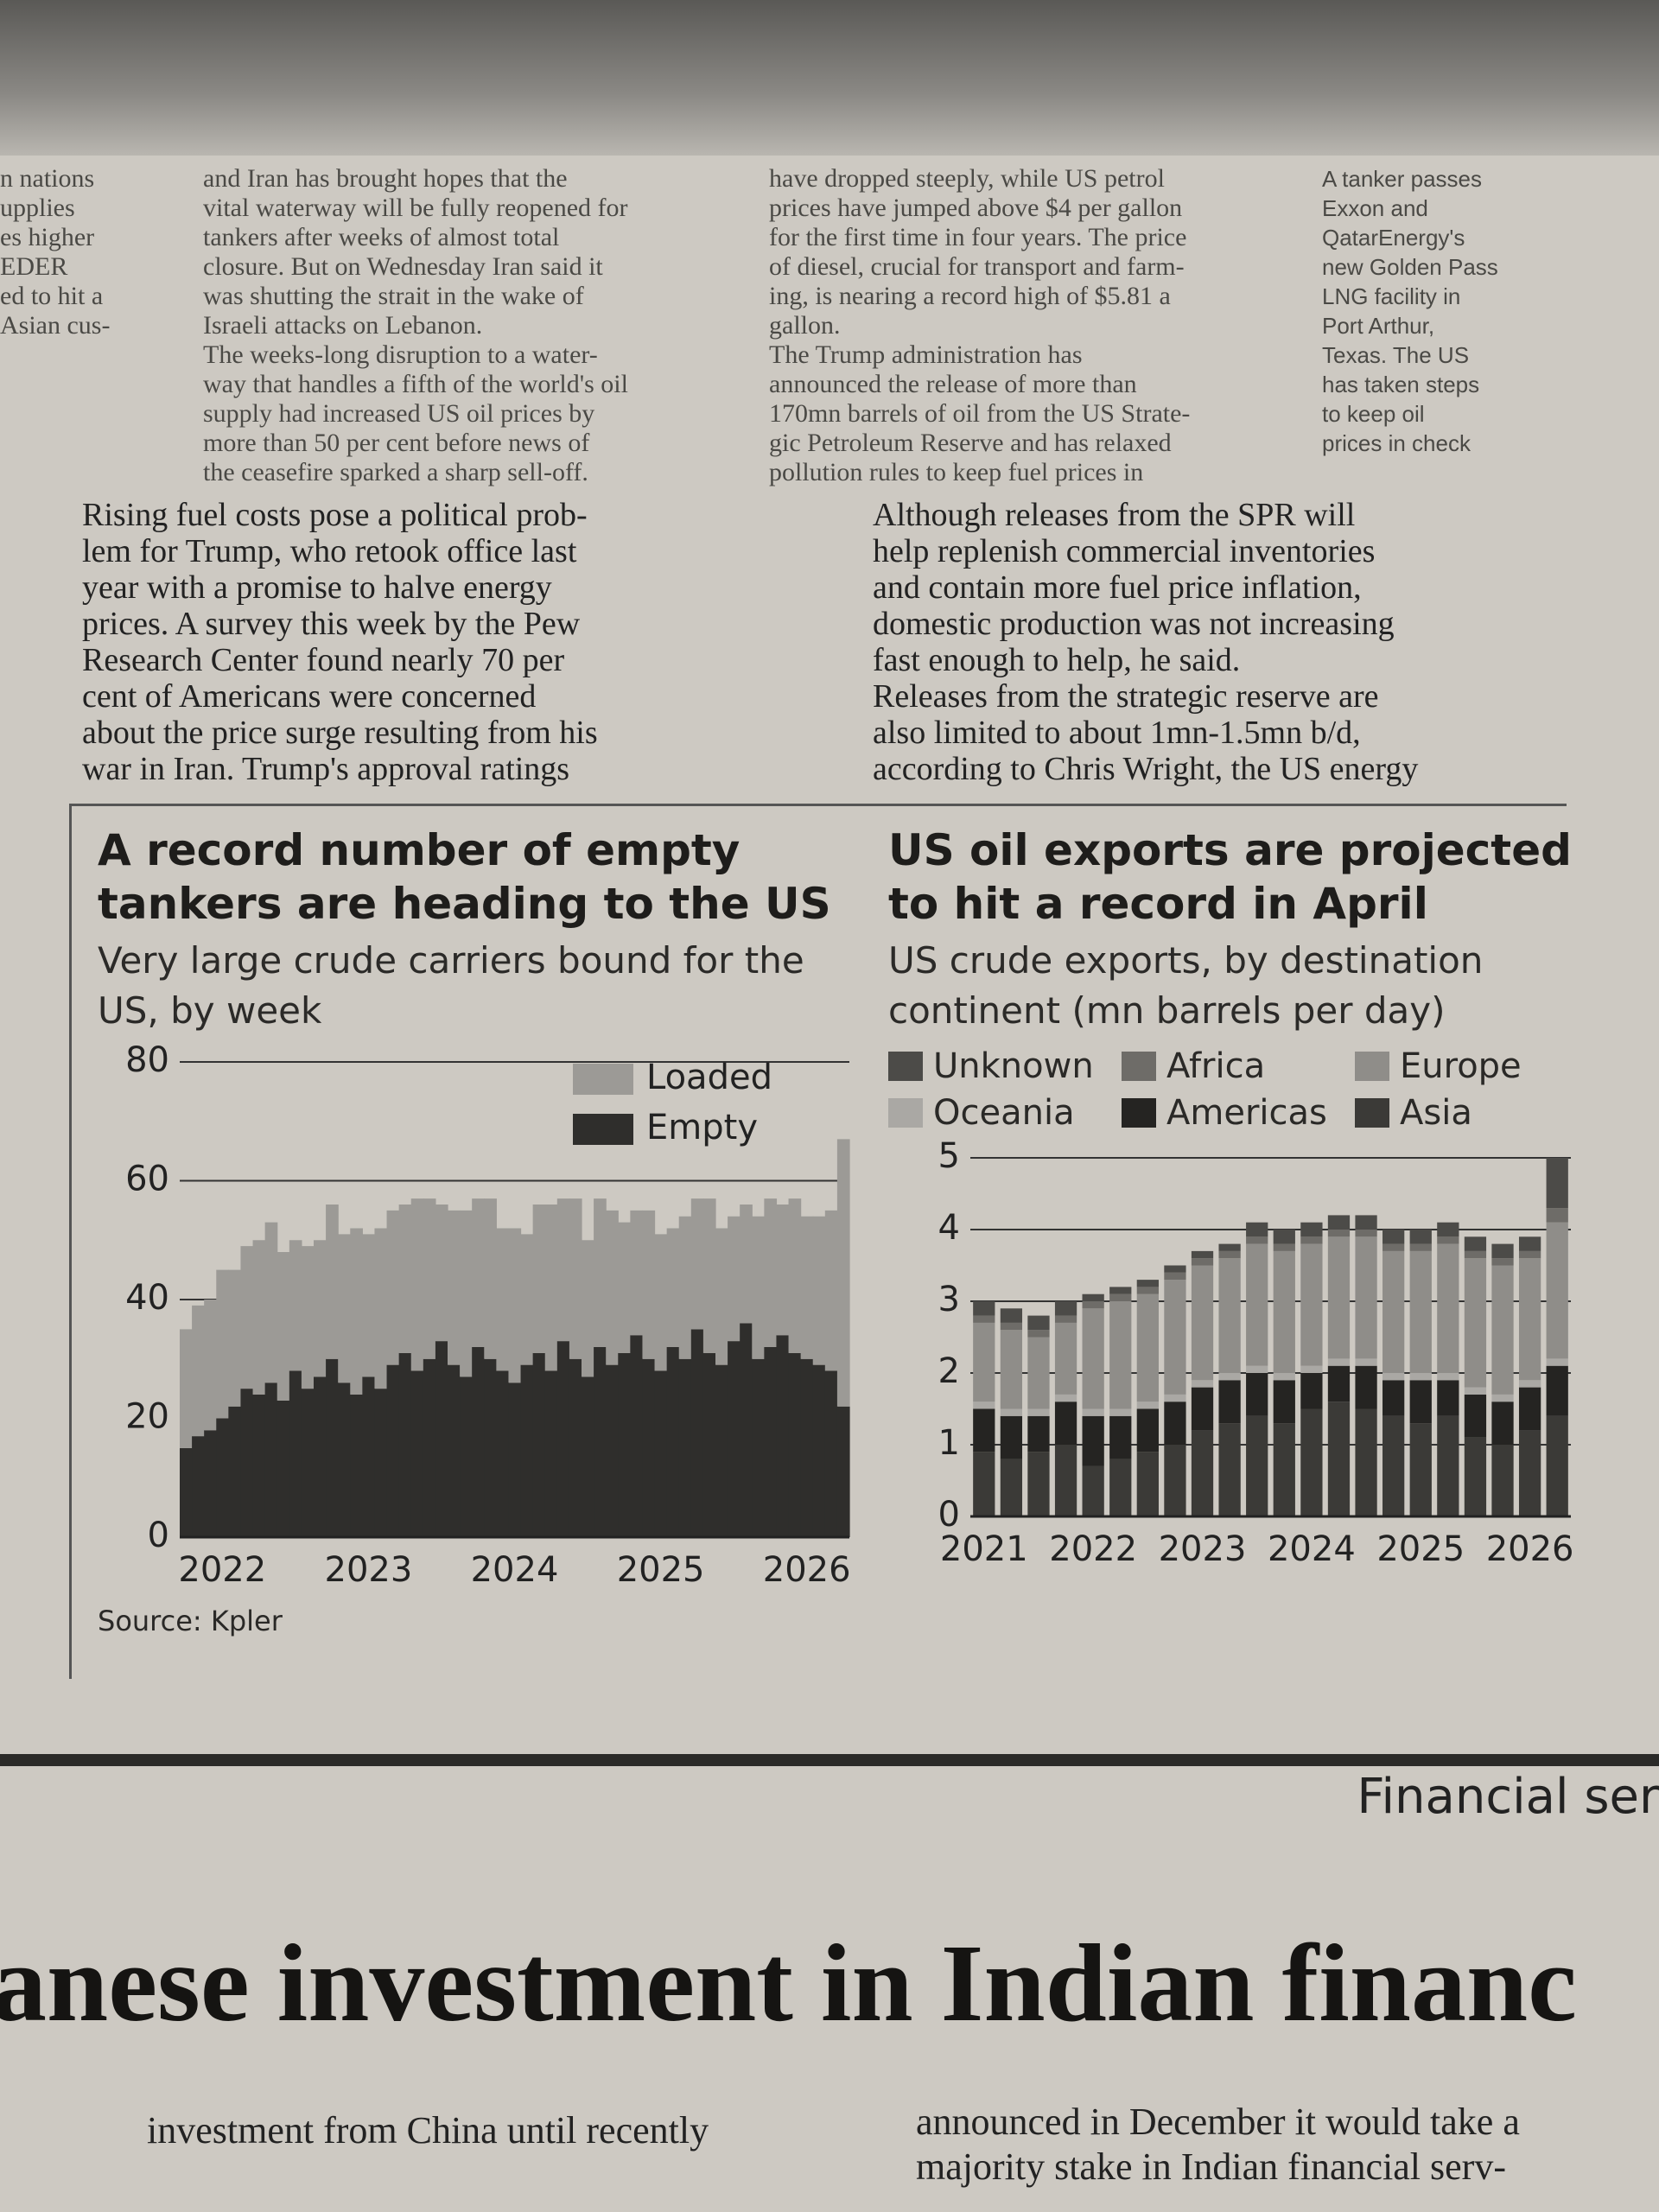  What do you see at coordinates (1203, 1549) in the screenshot?
I see `x-tick-label: 2023` at bounding box center [1203, 1549].